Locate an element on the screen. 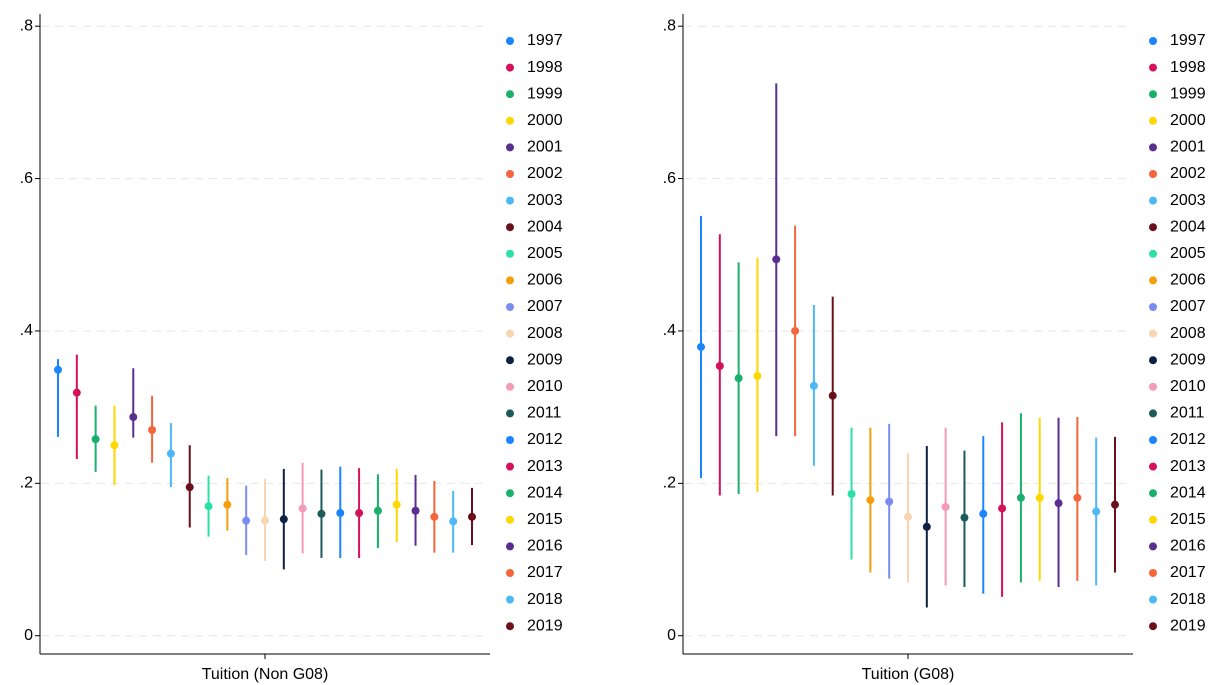 This screenshot has height=685, width=1217. legend-label: 2003 is located at coordinates (545, 200).